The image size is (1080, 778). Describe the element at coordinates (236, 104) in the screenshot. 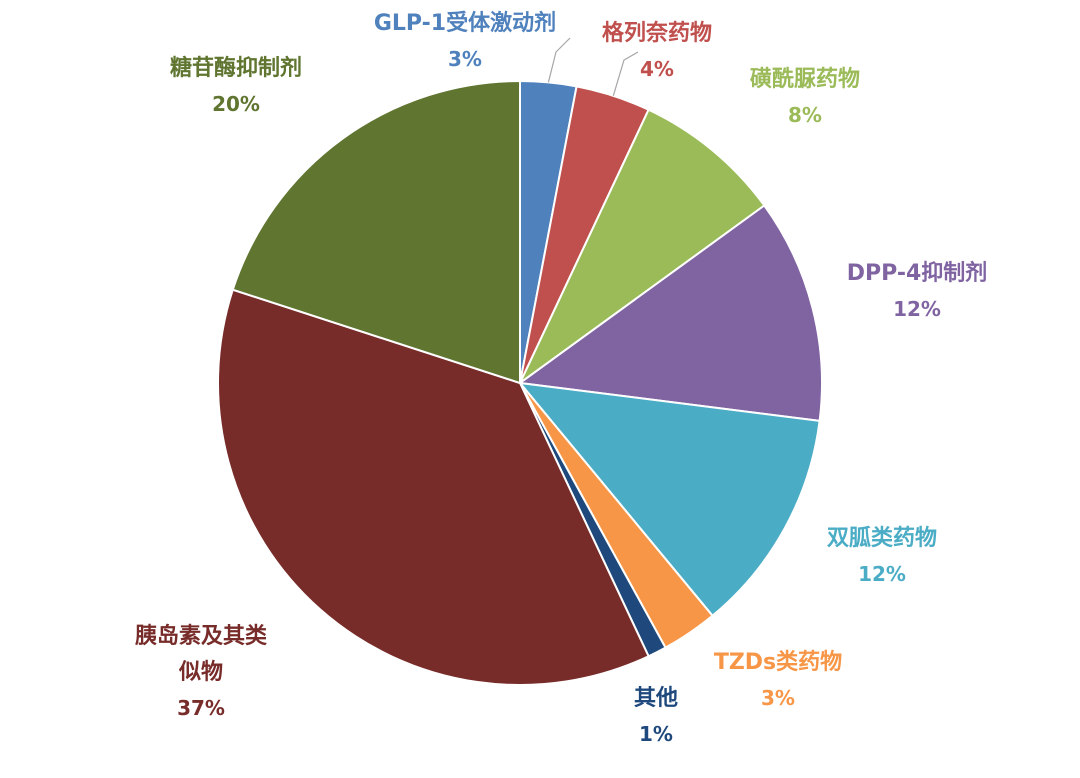

I see `slice-label-percent: 20%` at that location.